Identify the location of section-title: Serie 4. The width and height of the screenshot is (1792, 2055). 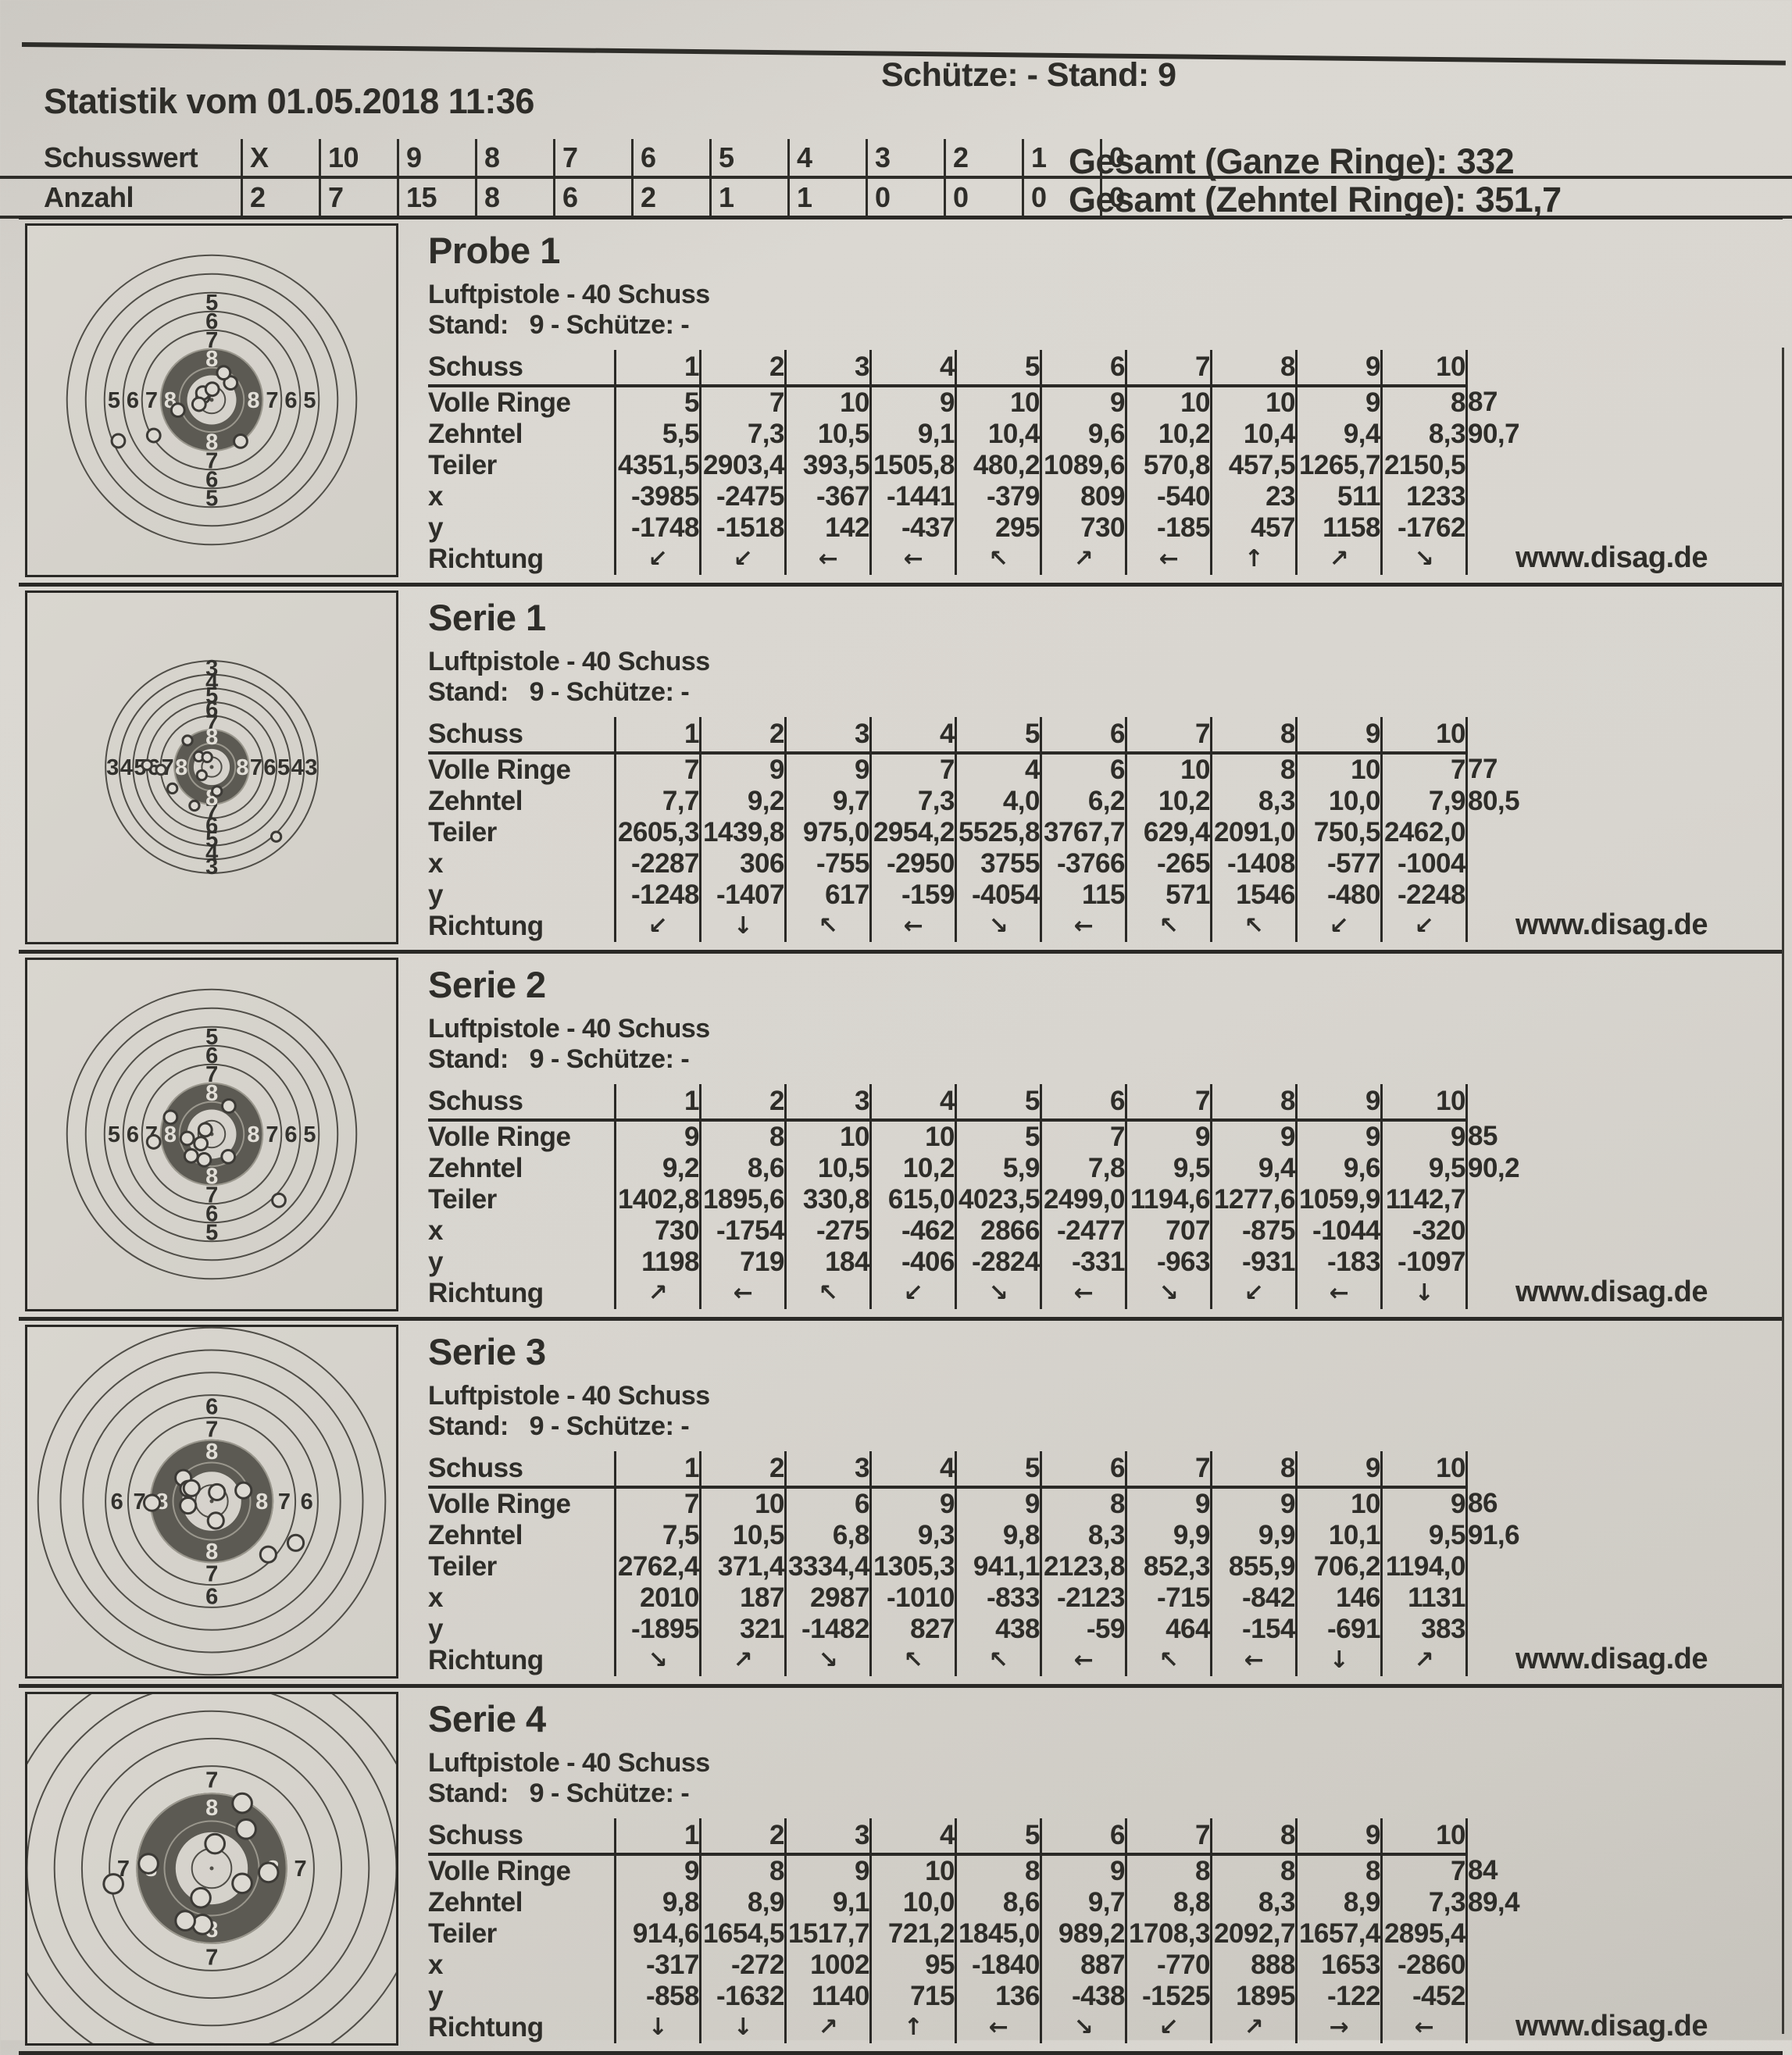
(487, 1718).